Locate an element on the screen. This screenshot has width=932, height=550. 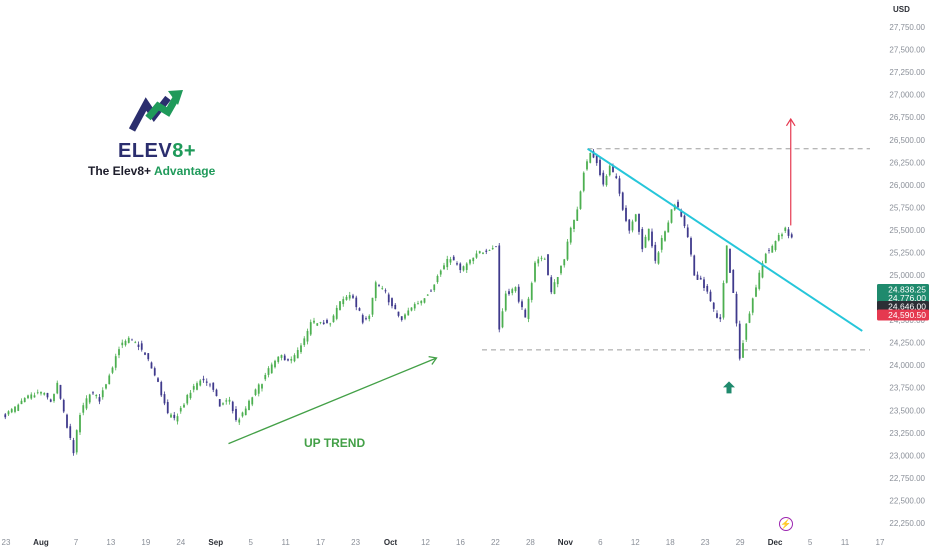
price-tick-label: 26,750.00 is located at coordinates (907, 117).